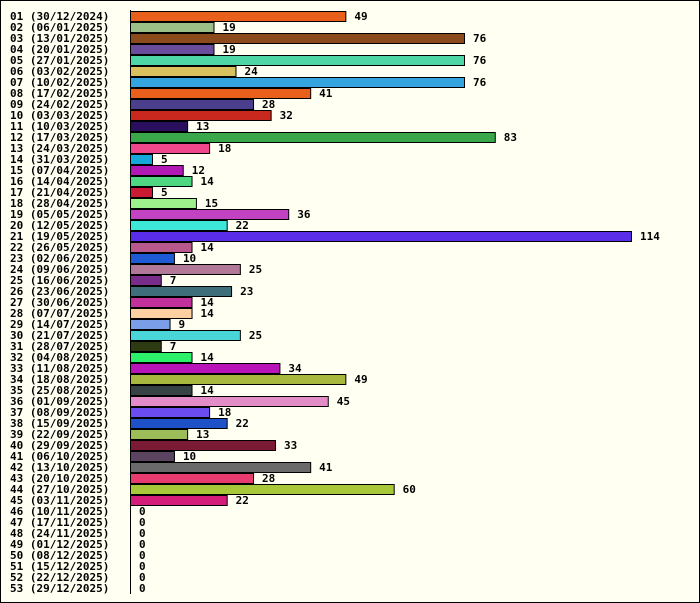 The height and width of the screenshot is (603, 700). Describe the element at coordinates (59, 170) in the screenshot. I see `category-label: 15 (07/04/2025)` at that location.